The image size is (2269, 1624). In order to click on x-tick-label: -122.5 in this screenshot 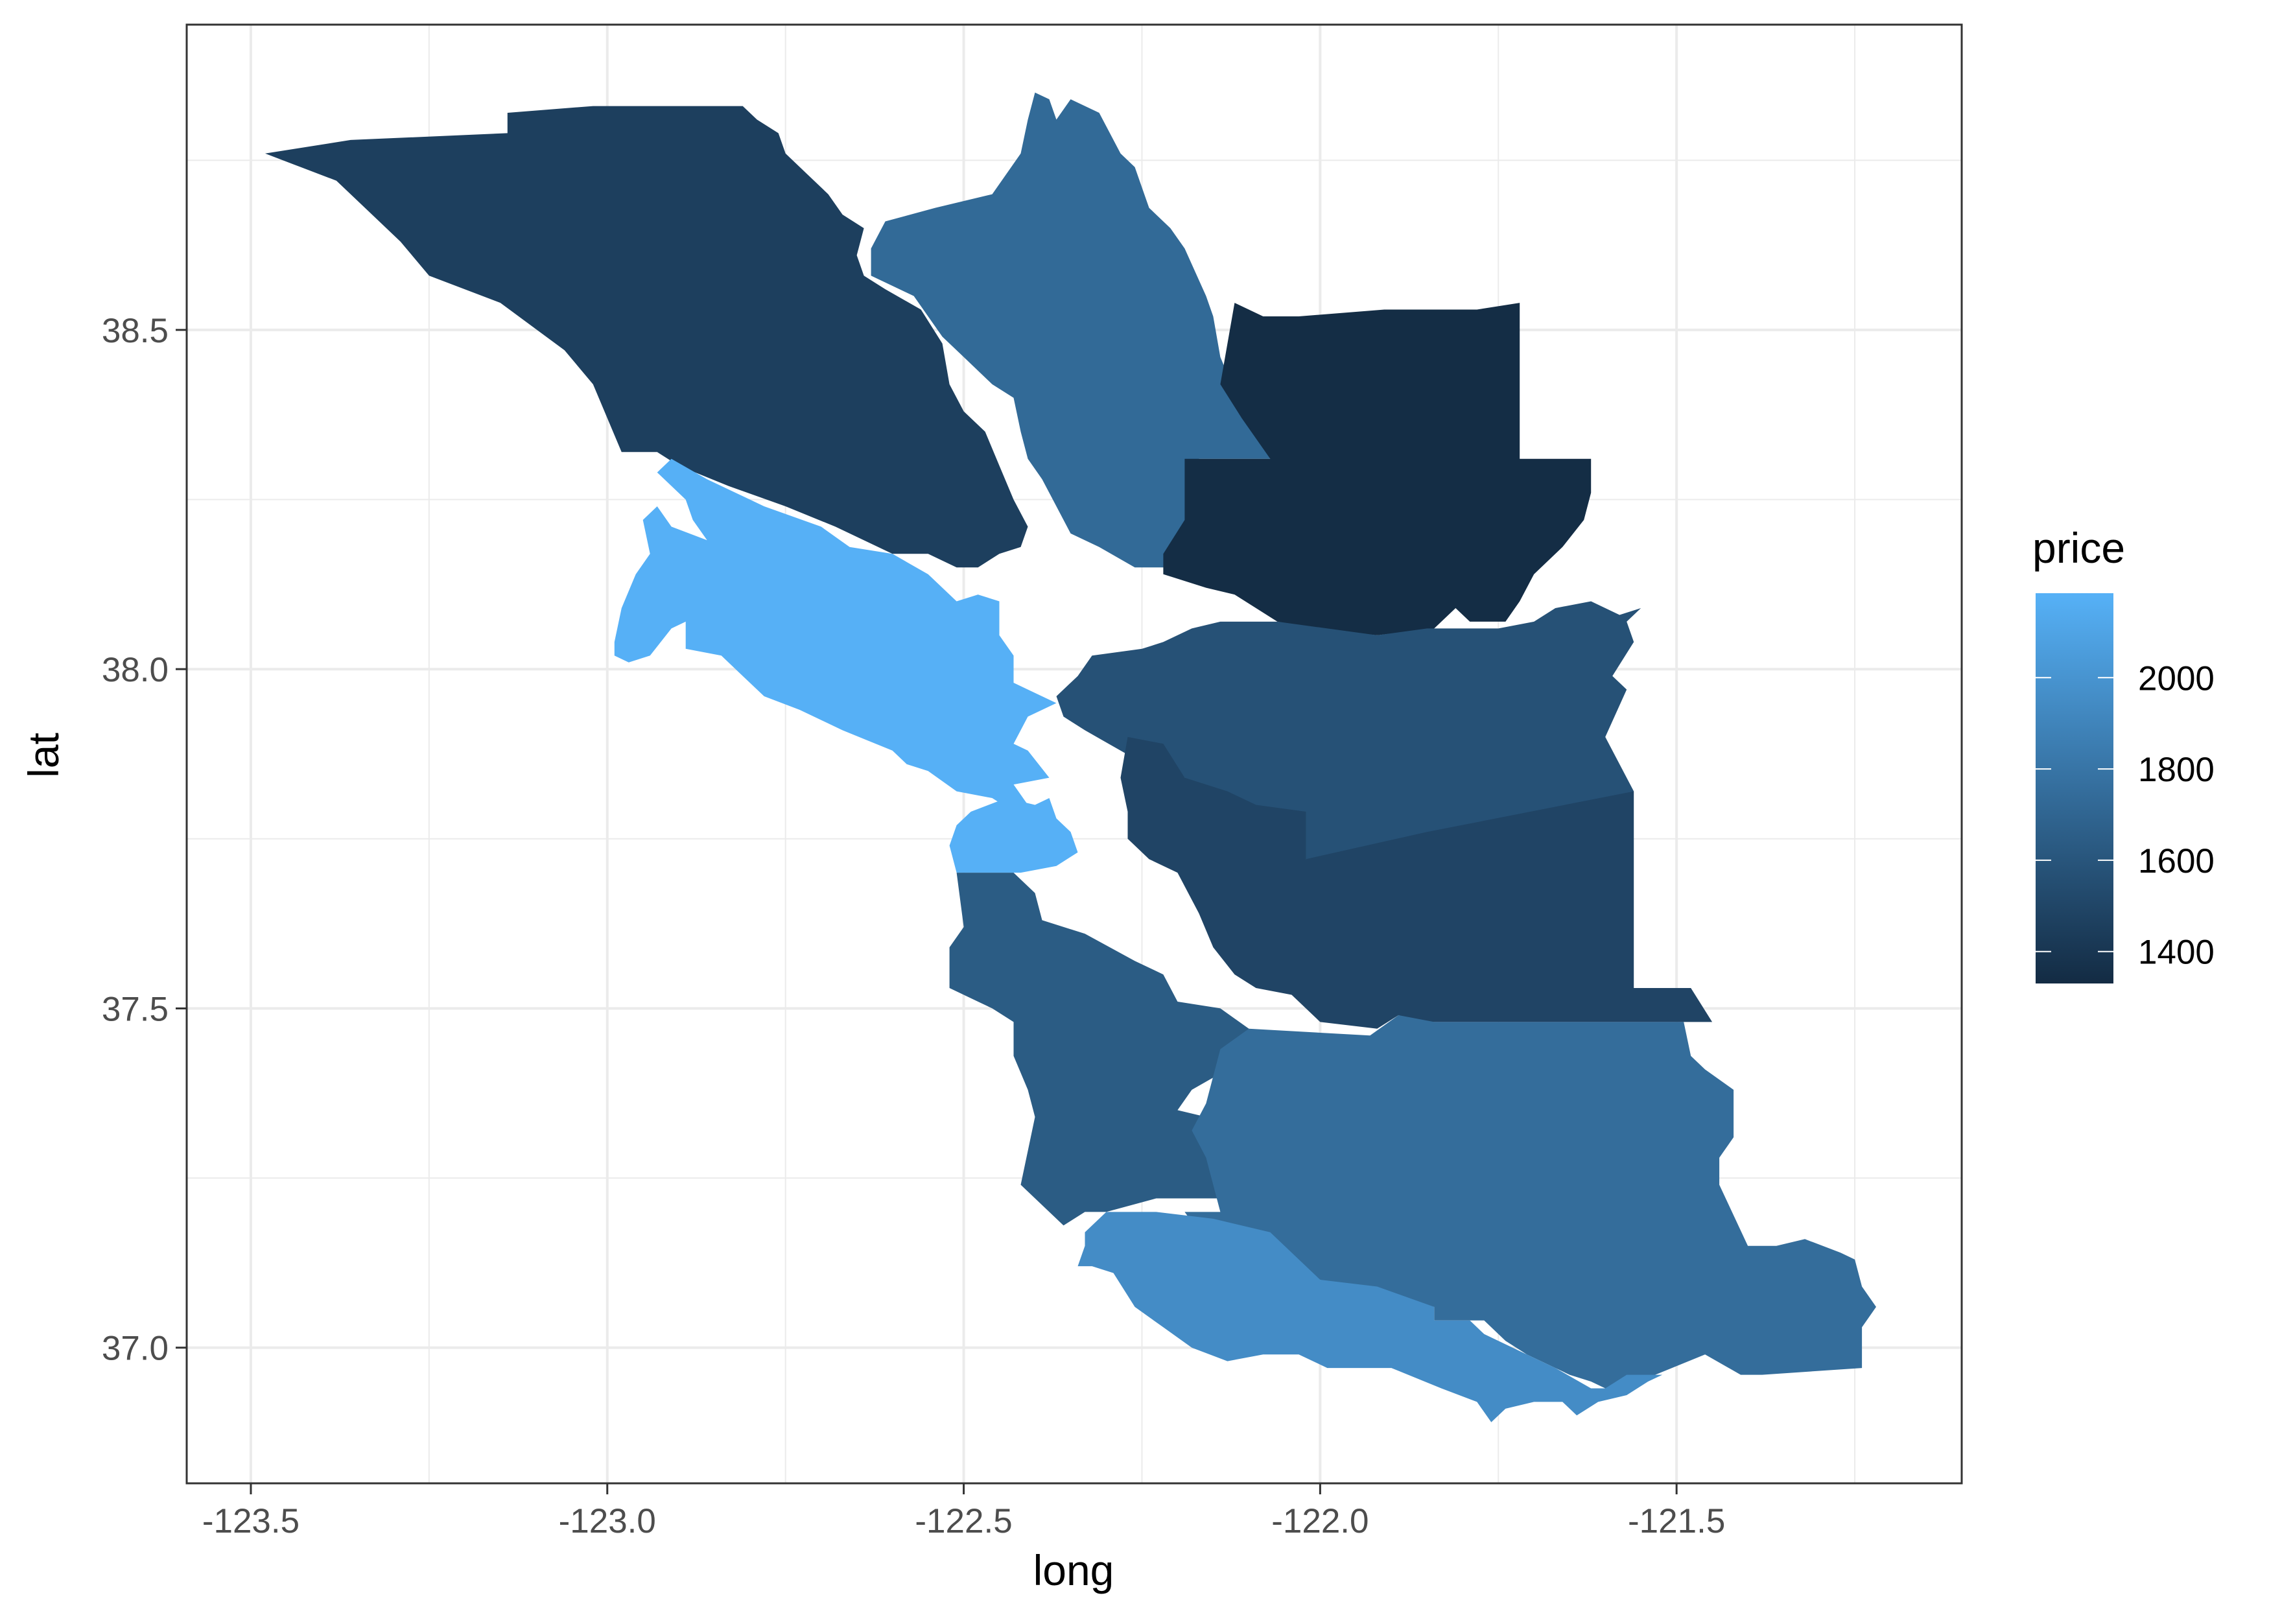, I will do `click(963, 1521)`.